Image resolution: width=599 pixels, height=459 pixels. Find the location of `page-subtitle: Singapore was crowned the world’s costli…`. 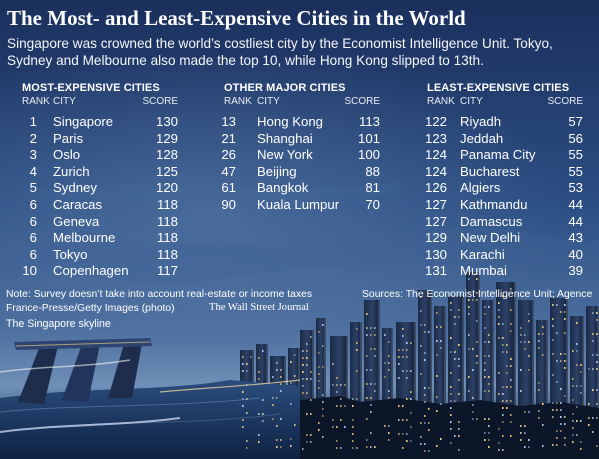

page-subtitle: Singapore was crowned the world’s costli… is located at coordinates (280, 52).